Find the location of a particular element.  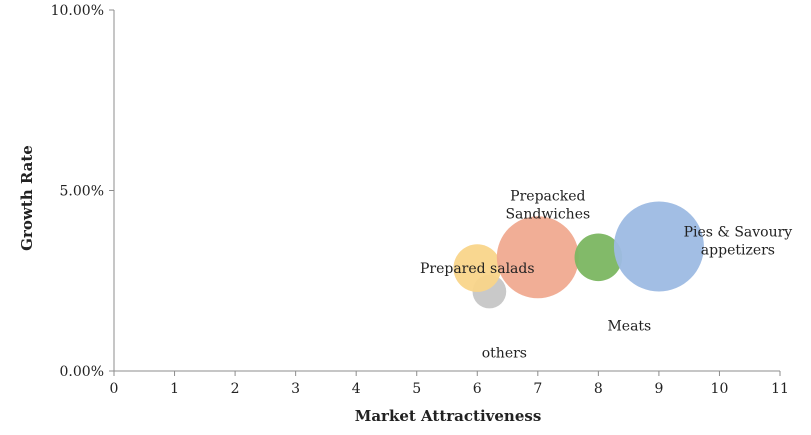

bubble-layer is located at coordinates (578, 255).